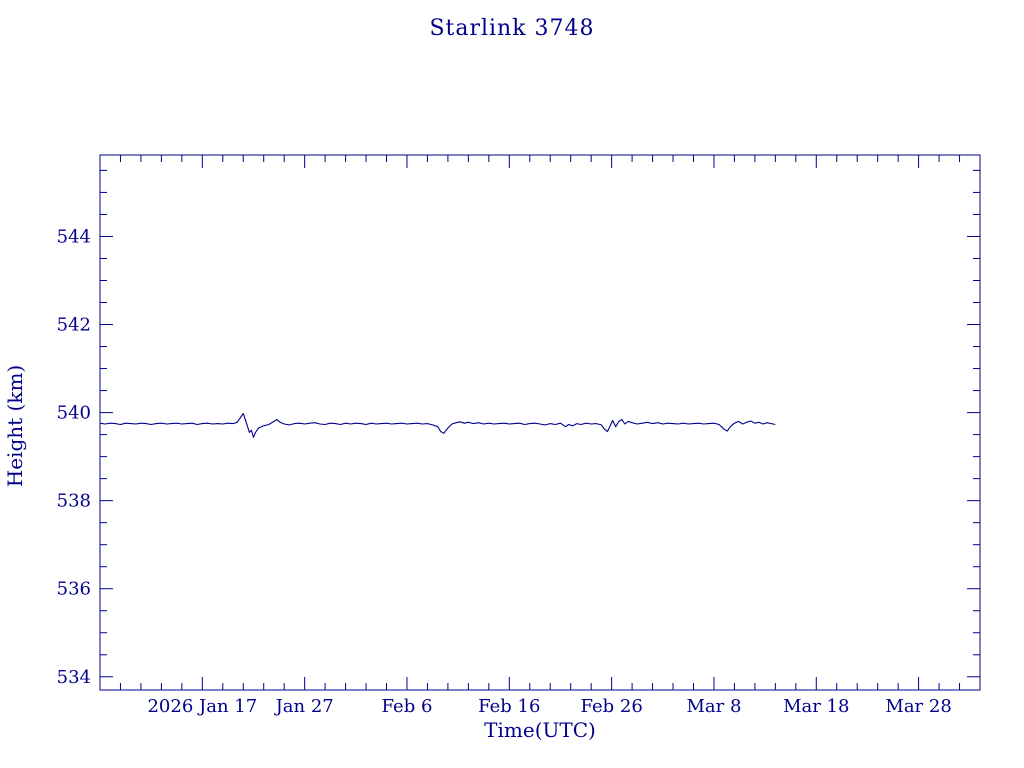 The width and height of the screenshot is (1024, 768). What do you see at coordinates (74, 236) in the screenshot?
I see `y-tick-label: 544` at bounding box center [74, 236].